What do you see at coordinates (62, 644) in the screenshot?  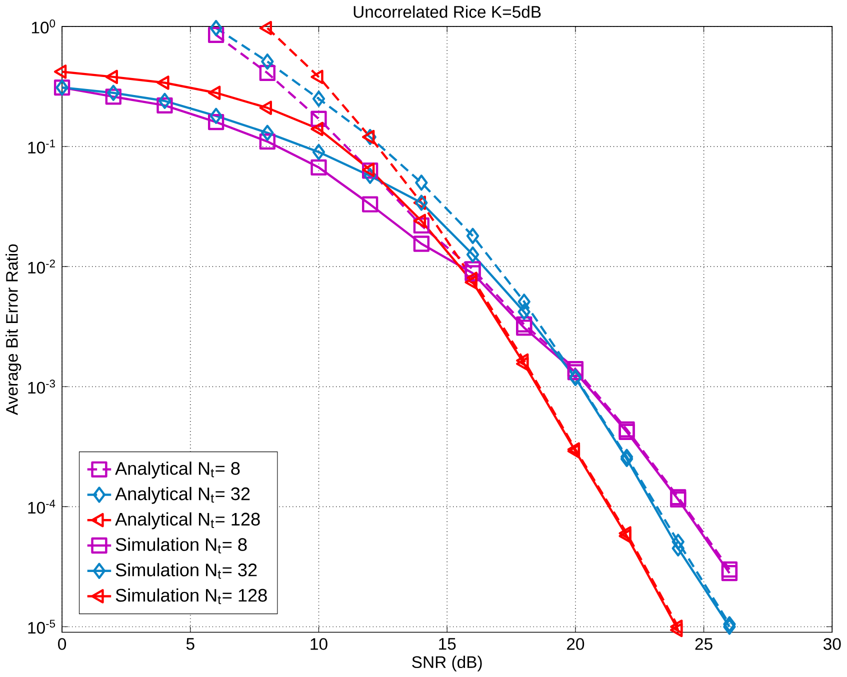 I see `x-tick-label: 0` at bounding box center [62, 644].